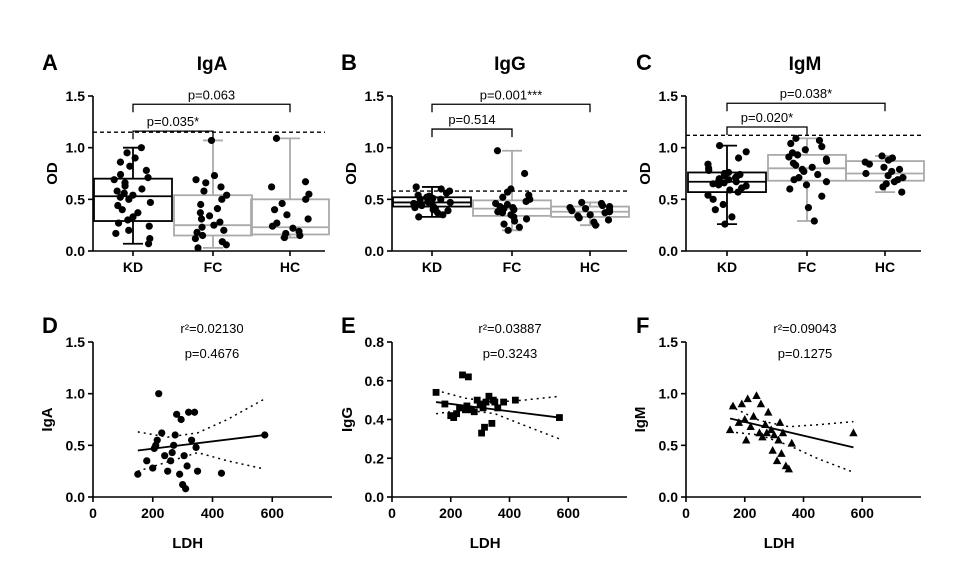 The height and width of the screenshot is (580, 970). What do you see at coordinates (375, 381) in the screenshot?
I see `y-tick-label: 0.6` at bounding box center [375, 381].